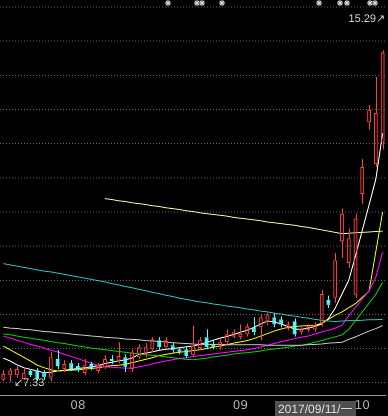 The image size is (388, 416). What do you see at coordinates (366, 18) in the screenshot?
I see `annotation: 15.29↗` at bounding box center [366, 18].